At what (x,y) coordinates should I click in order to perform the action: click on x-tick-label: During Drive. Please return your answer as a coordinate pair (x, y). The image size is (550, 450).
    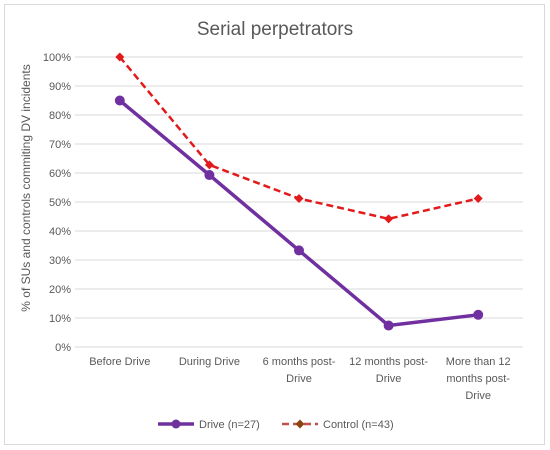
    Looking at the image, I should click on (209, 362).